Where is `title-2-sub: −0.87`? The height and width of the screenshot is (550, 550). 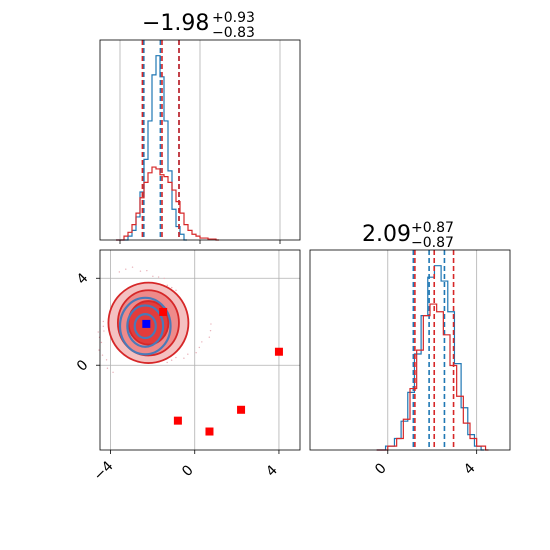 title-2-sub: −0.87 is located at coordinates (432, 243).